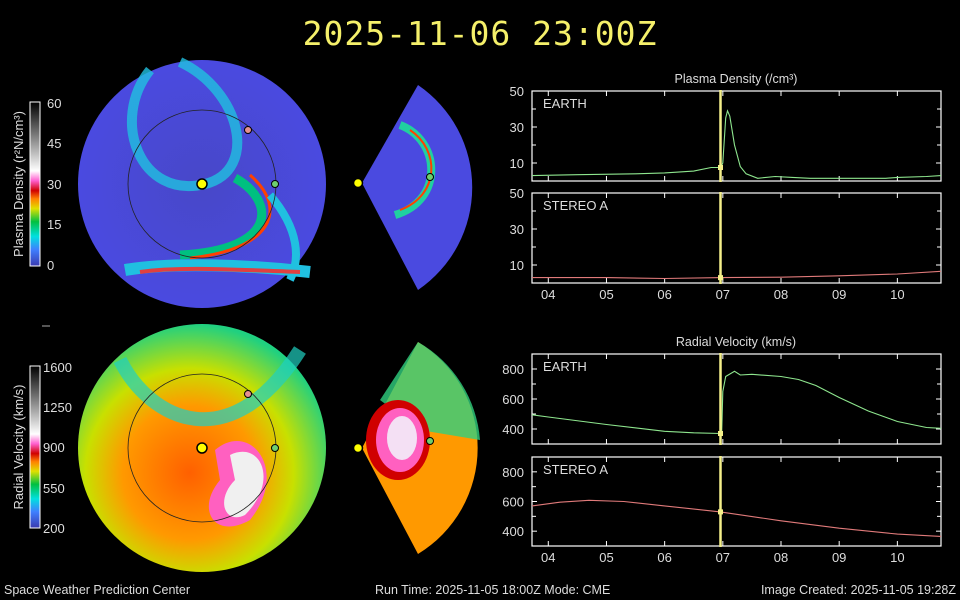  Describe the element at coordinates (36, 184) in the screenshot. I see `density-colorbar: 60 45 30 15 0 Plasma Density (r²N/cm³)` at that location.